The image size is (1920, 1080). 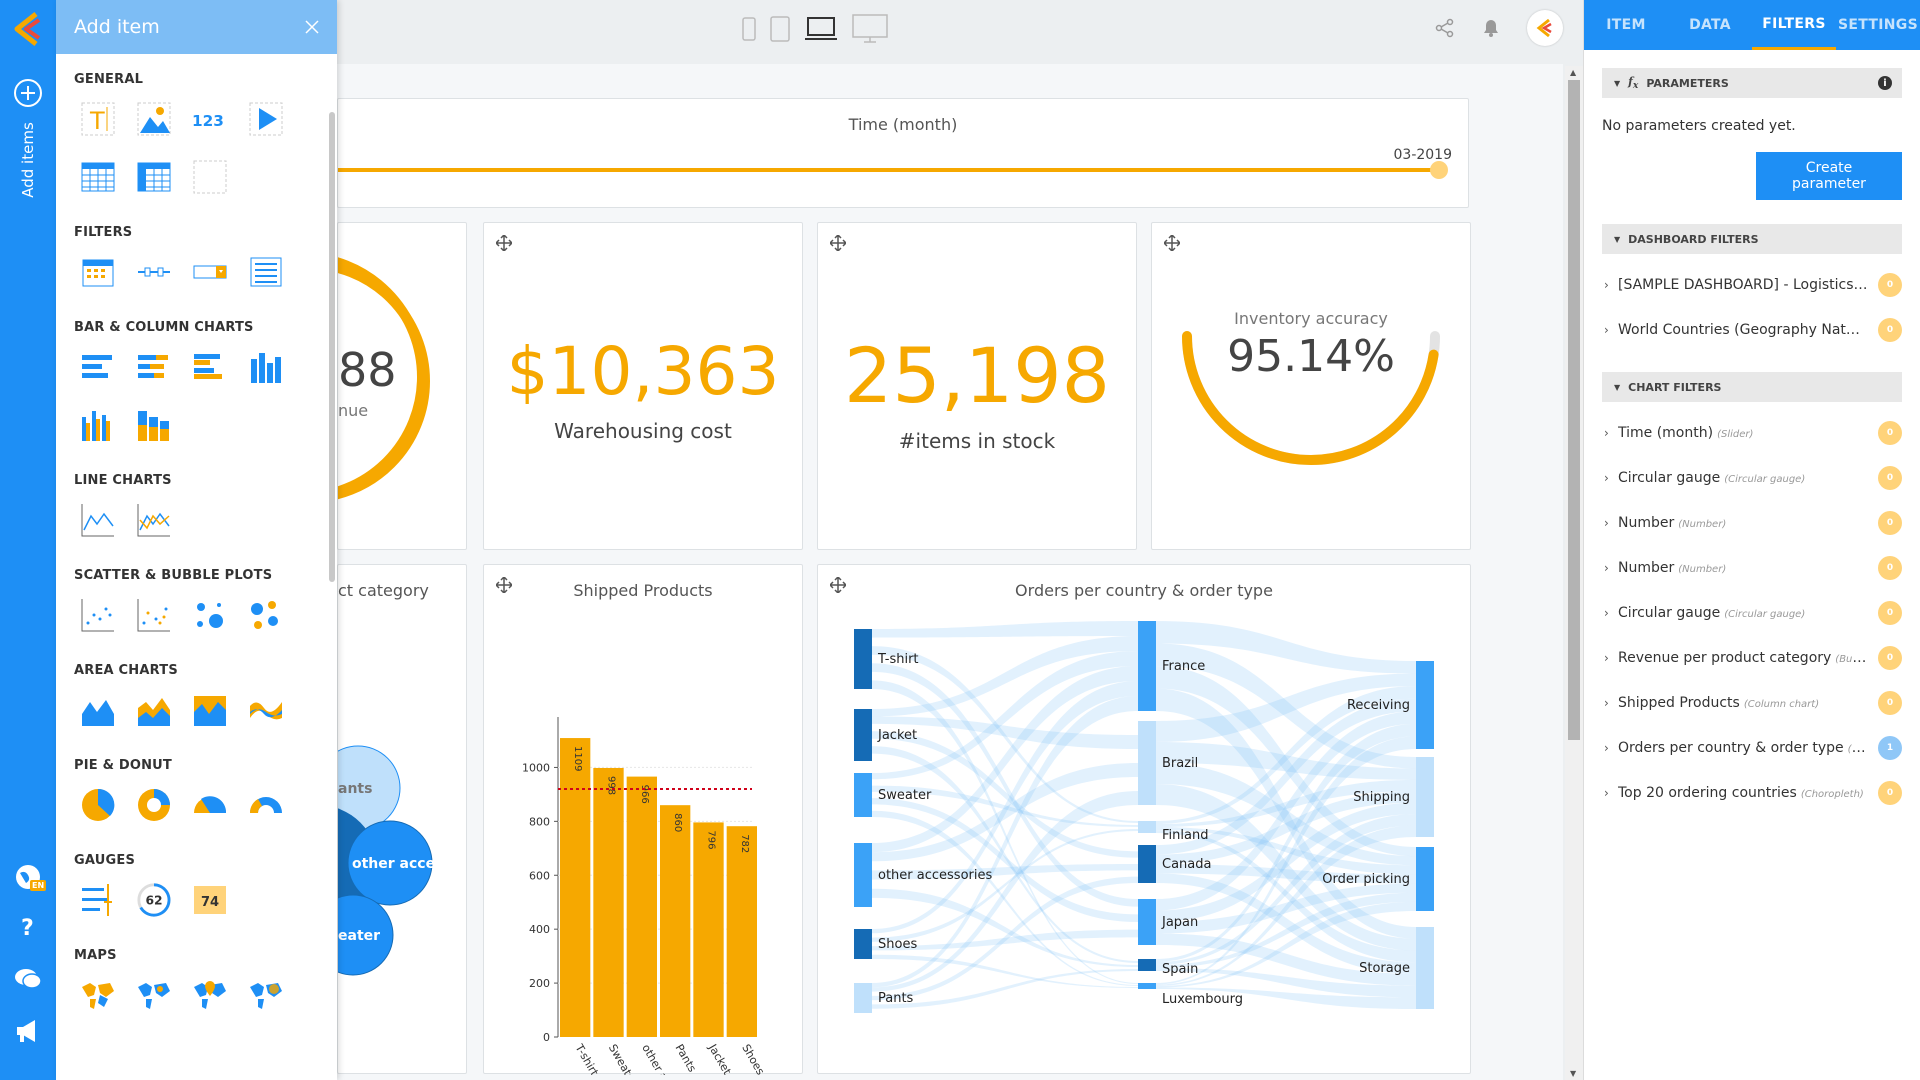 I want to click on dropdown-filter-icon, so click(x=210, y=272).